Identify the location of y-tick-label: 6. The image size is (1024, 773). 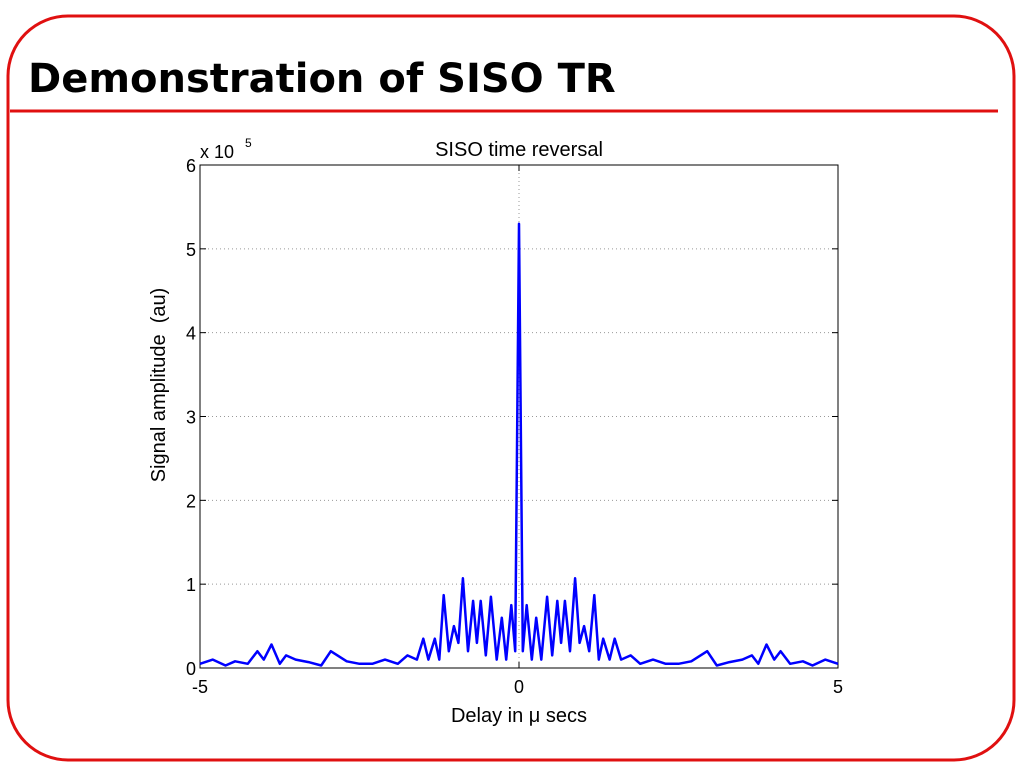
(191, 166).